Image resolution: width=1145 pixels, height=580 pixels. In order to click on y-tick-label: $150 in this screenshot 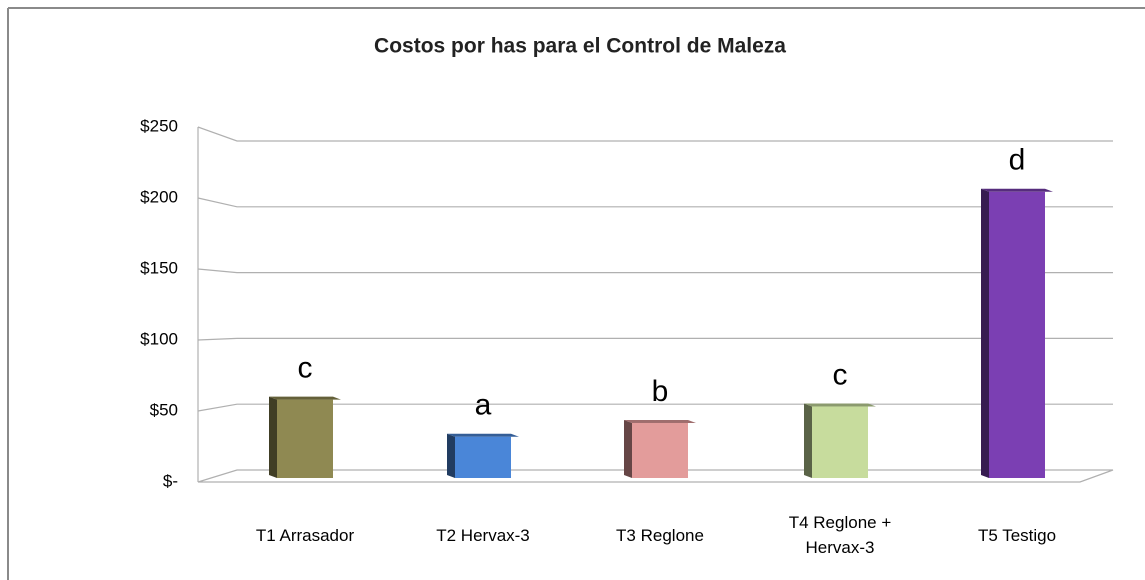, I will do `click(159, 267)`.